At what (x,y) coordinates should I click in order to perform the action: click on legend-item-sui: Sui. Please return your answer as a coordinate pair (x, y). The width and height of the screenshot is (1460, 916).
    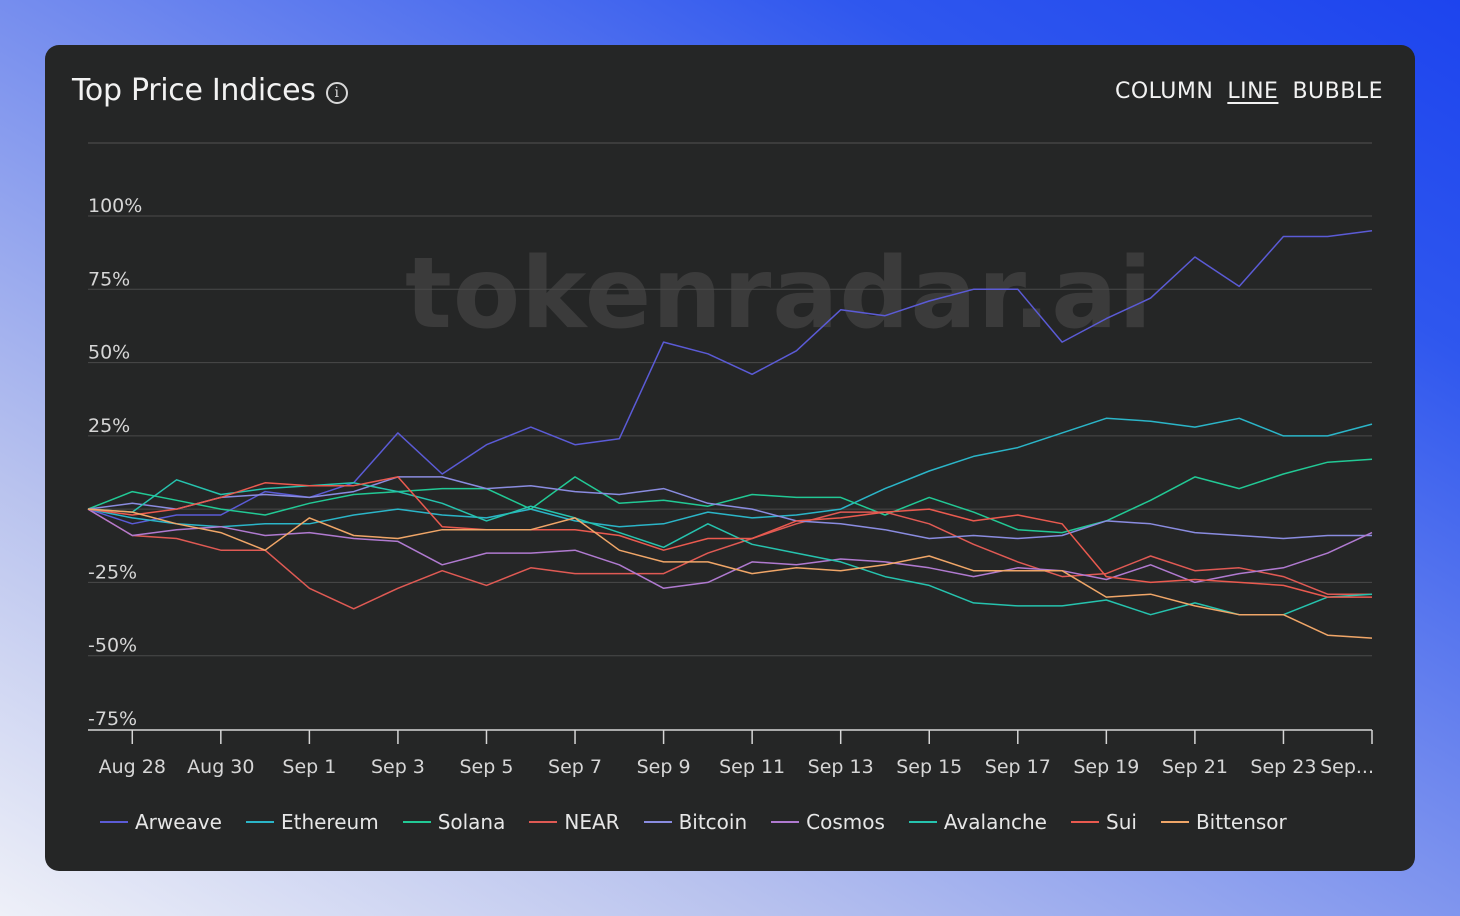
    Looking at the image, I should click on (1104, 822).